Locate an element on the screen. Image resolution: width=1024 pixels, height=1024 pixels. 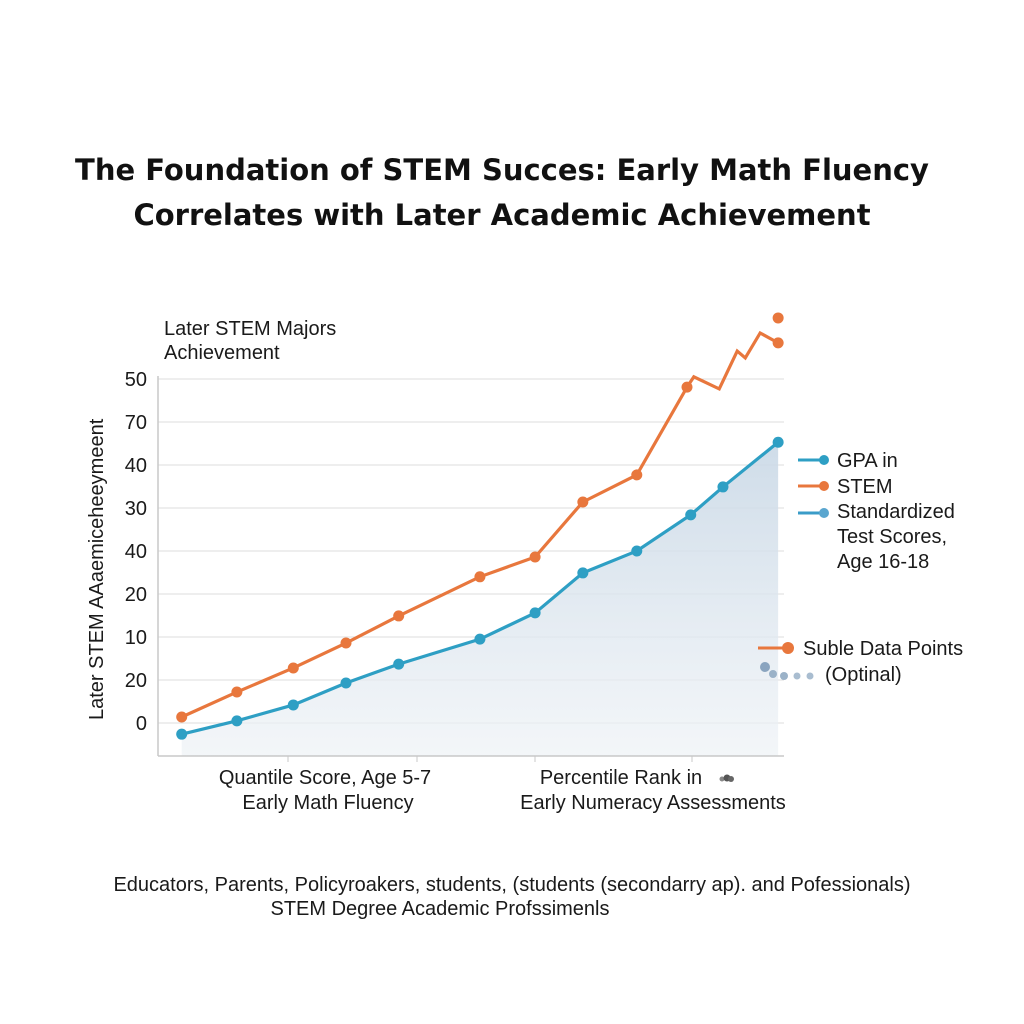
x-label-2-line-2: Early Numeracy Assessments is located at coordinates (653, 803).